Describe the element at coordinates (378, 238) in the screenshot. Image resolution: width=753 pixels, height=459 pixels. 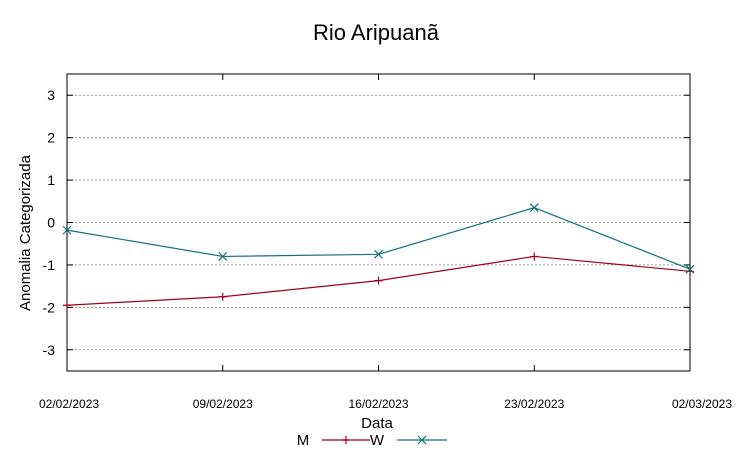
I see `series-line-w` at that location.